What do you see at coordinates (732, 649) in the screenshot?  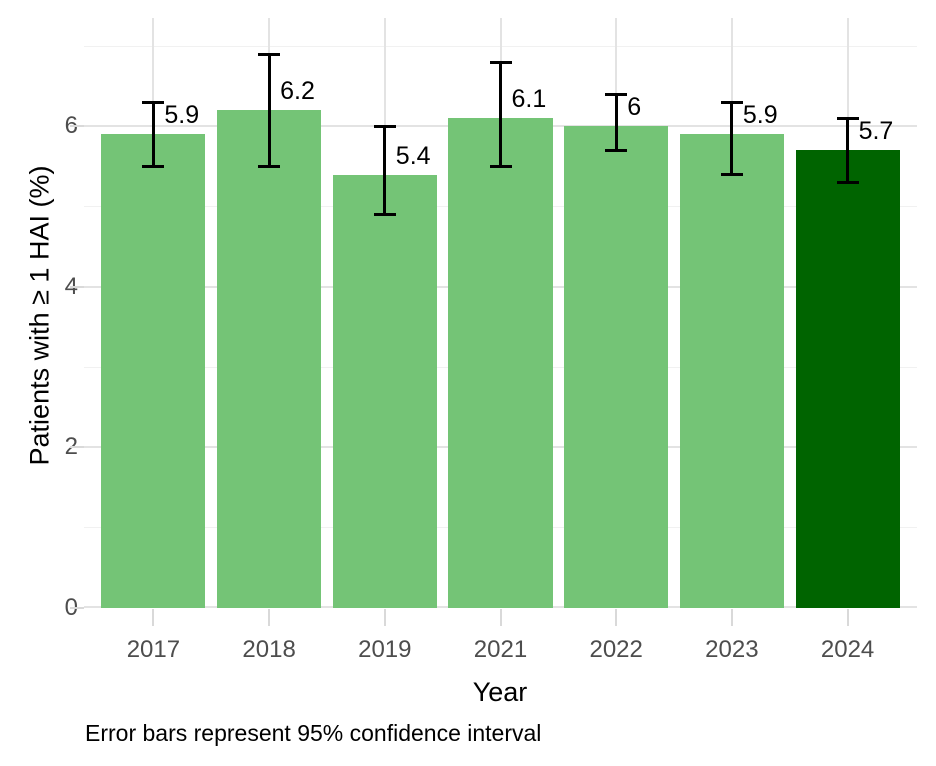 I see `x-tick-label: 2023` at bounding box center [732, 649].